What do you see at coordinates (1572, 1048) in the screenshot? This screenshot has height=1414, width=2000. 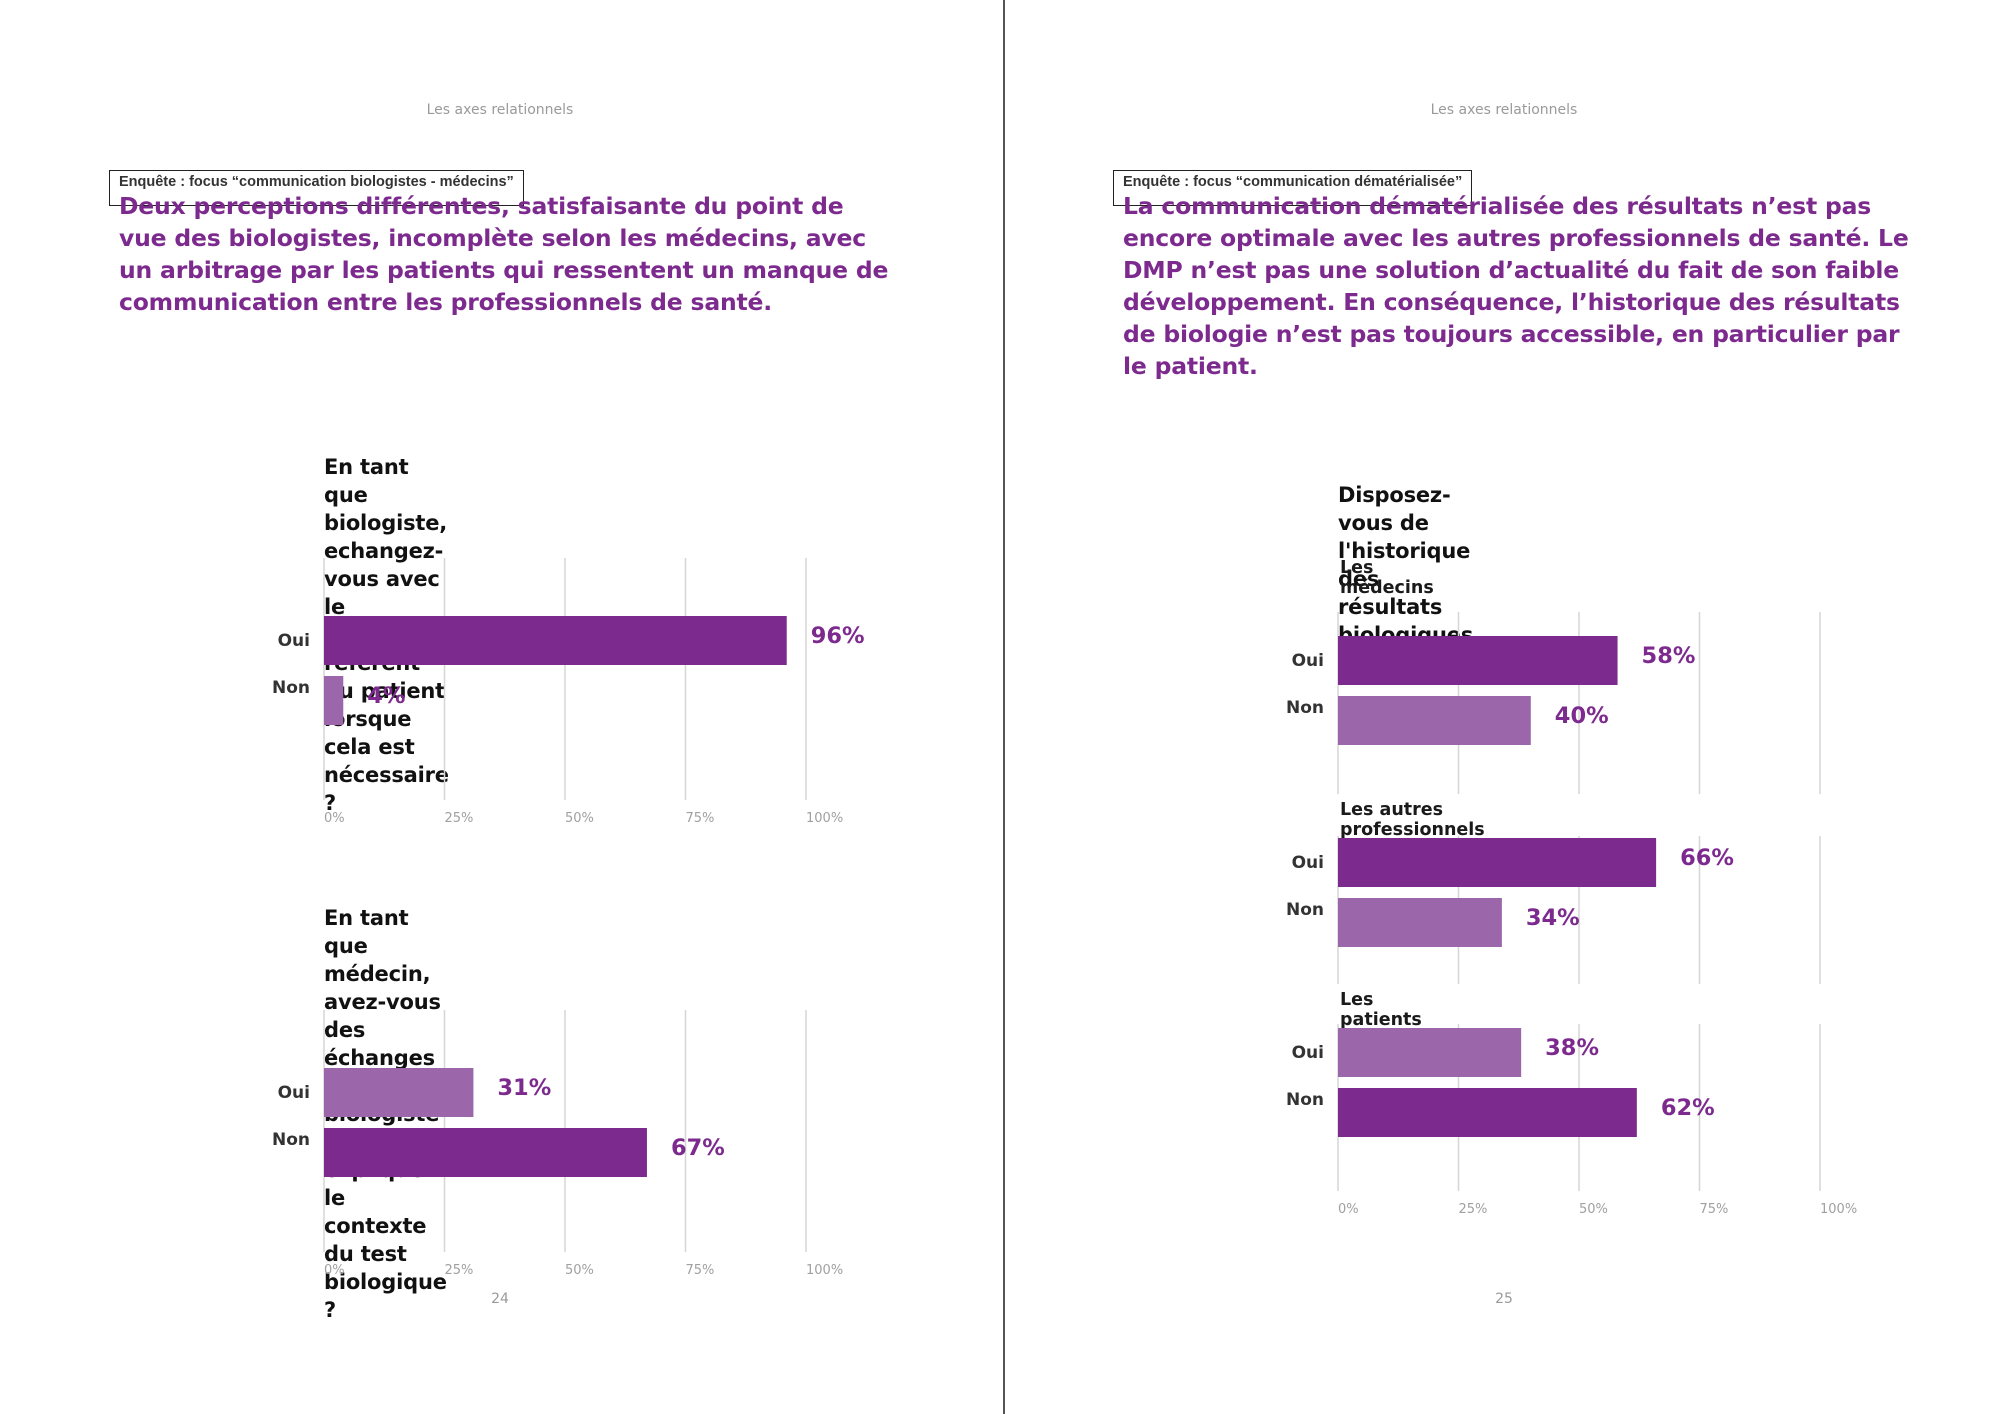 I see `value-label: 38%` at bounding box center [1572, 1048].